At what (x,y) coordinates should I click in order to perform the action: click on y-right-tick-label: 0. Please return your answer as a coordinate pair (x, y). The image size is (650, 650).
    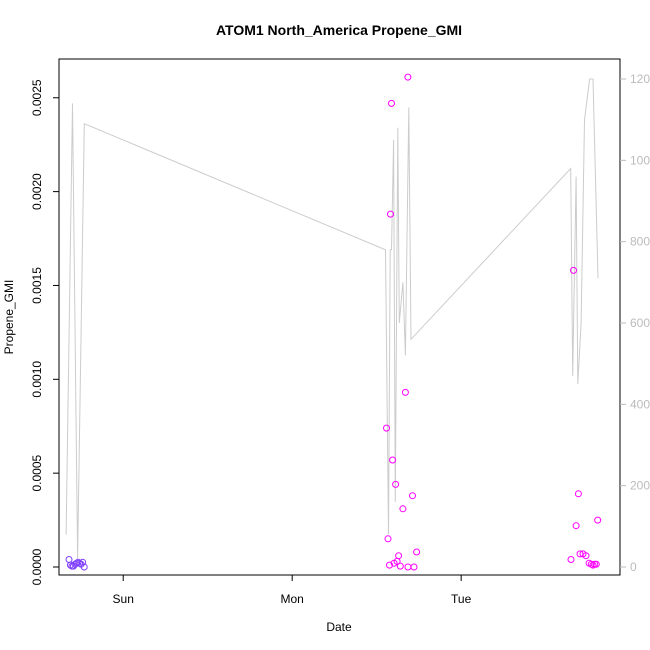
    Looking at the image, I should click on (633, 567).